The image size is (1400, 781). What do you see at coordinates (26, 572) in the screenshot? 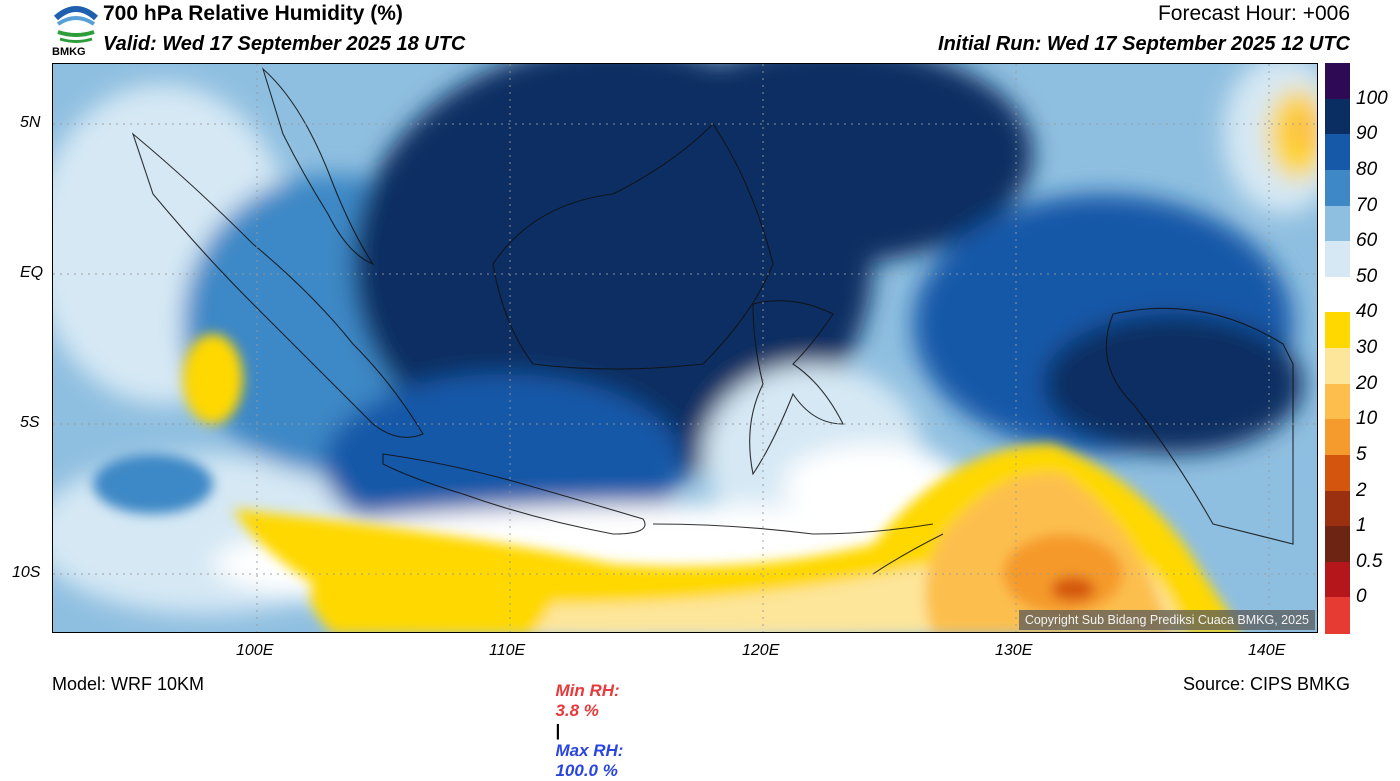
I see `lat-label-10s: 10S` at bounding box center [26, 572].